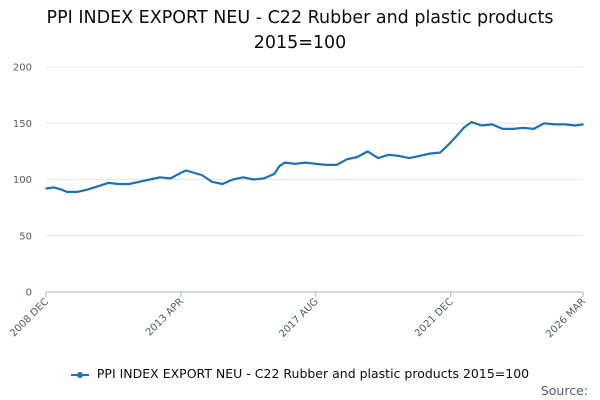 This screenshot has height=400, width=600. I want to click on y-tick-label: 150, so click(22, 124).